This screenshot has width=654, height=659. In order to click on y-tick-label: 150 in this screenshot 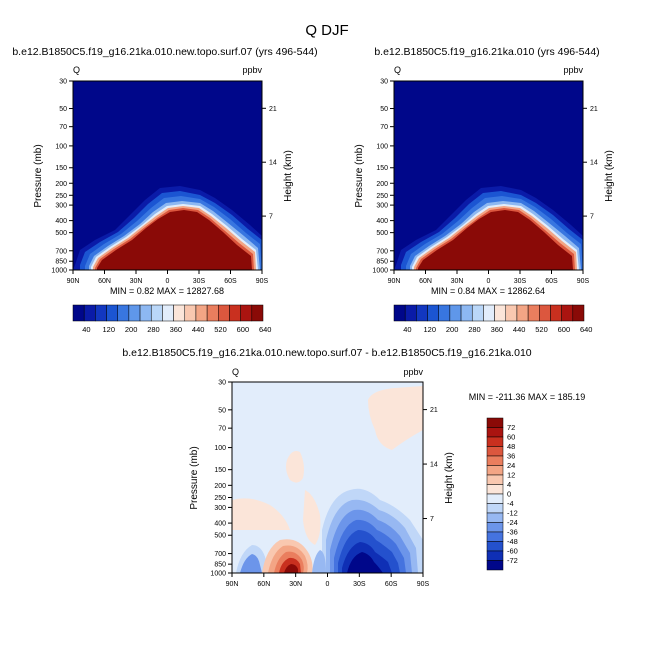, I will do `click(382, 168)`.